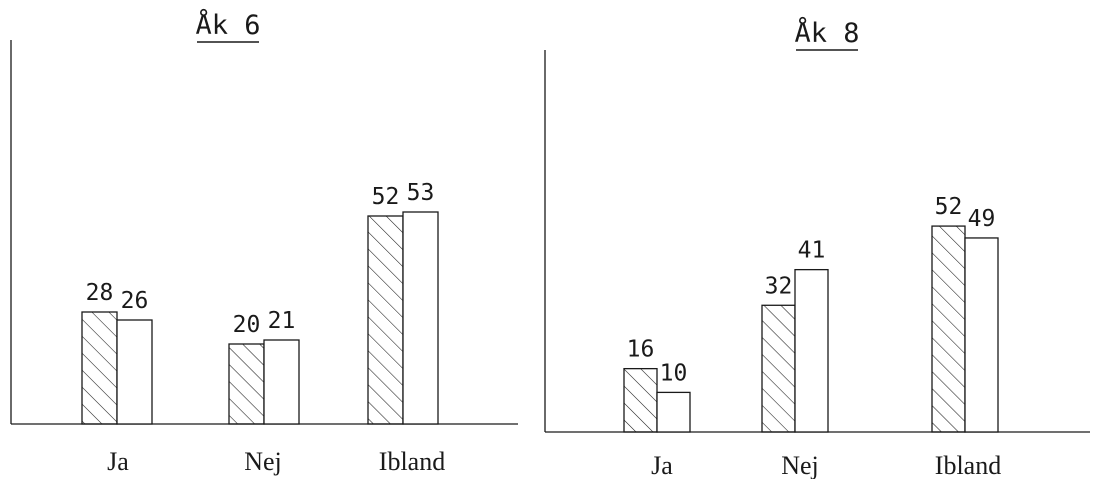 Image resolution: width=1097 pixels, height=479 pixels. What do you see at coordinates (812, 251) in the screenshot?
I see `data-label: 41` at bounding box center [812, 251].